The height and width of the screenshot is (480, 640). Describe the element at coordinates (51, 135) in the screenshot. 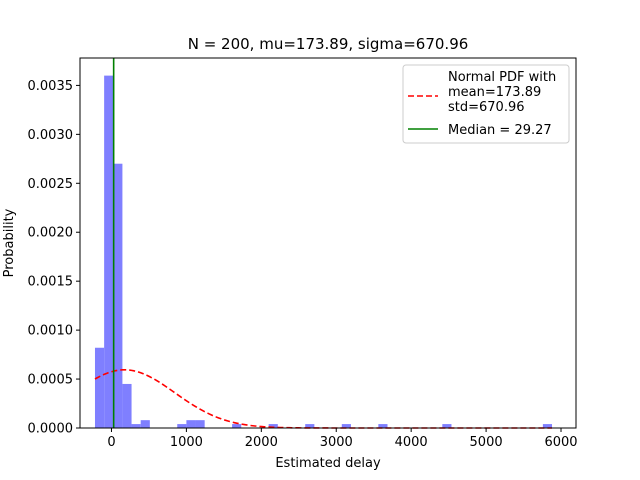

I see `y-tick-label: 0.0030` at that location.